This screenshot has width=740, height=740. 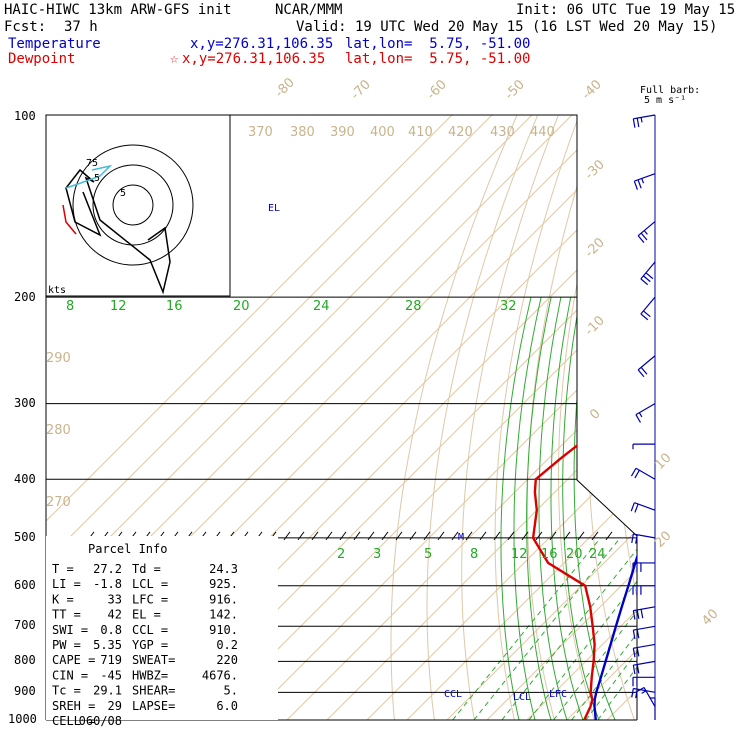 I want to click on hodograph-trace-upper, so click(x=89, y=176).